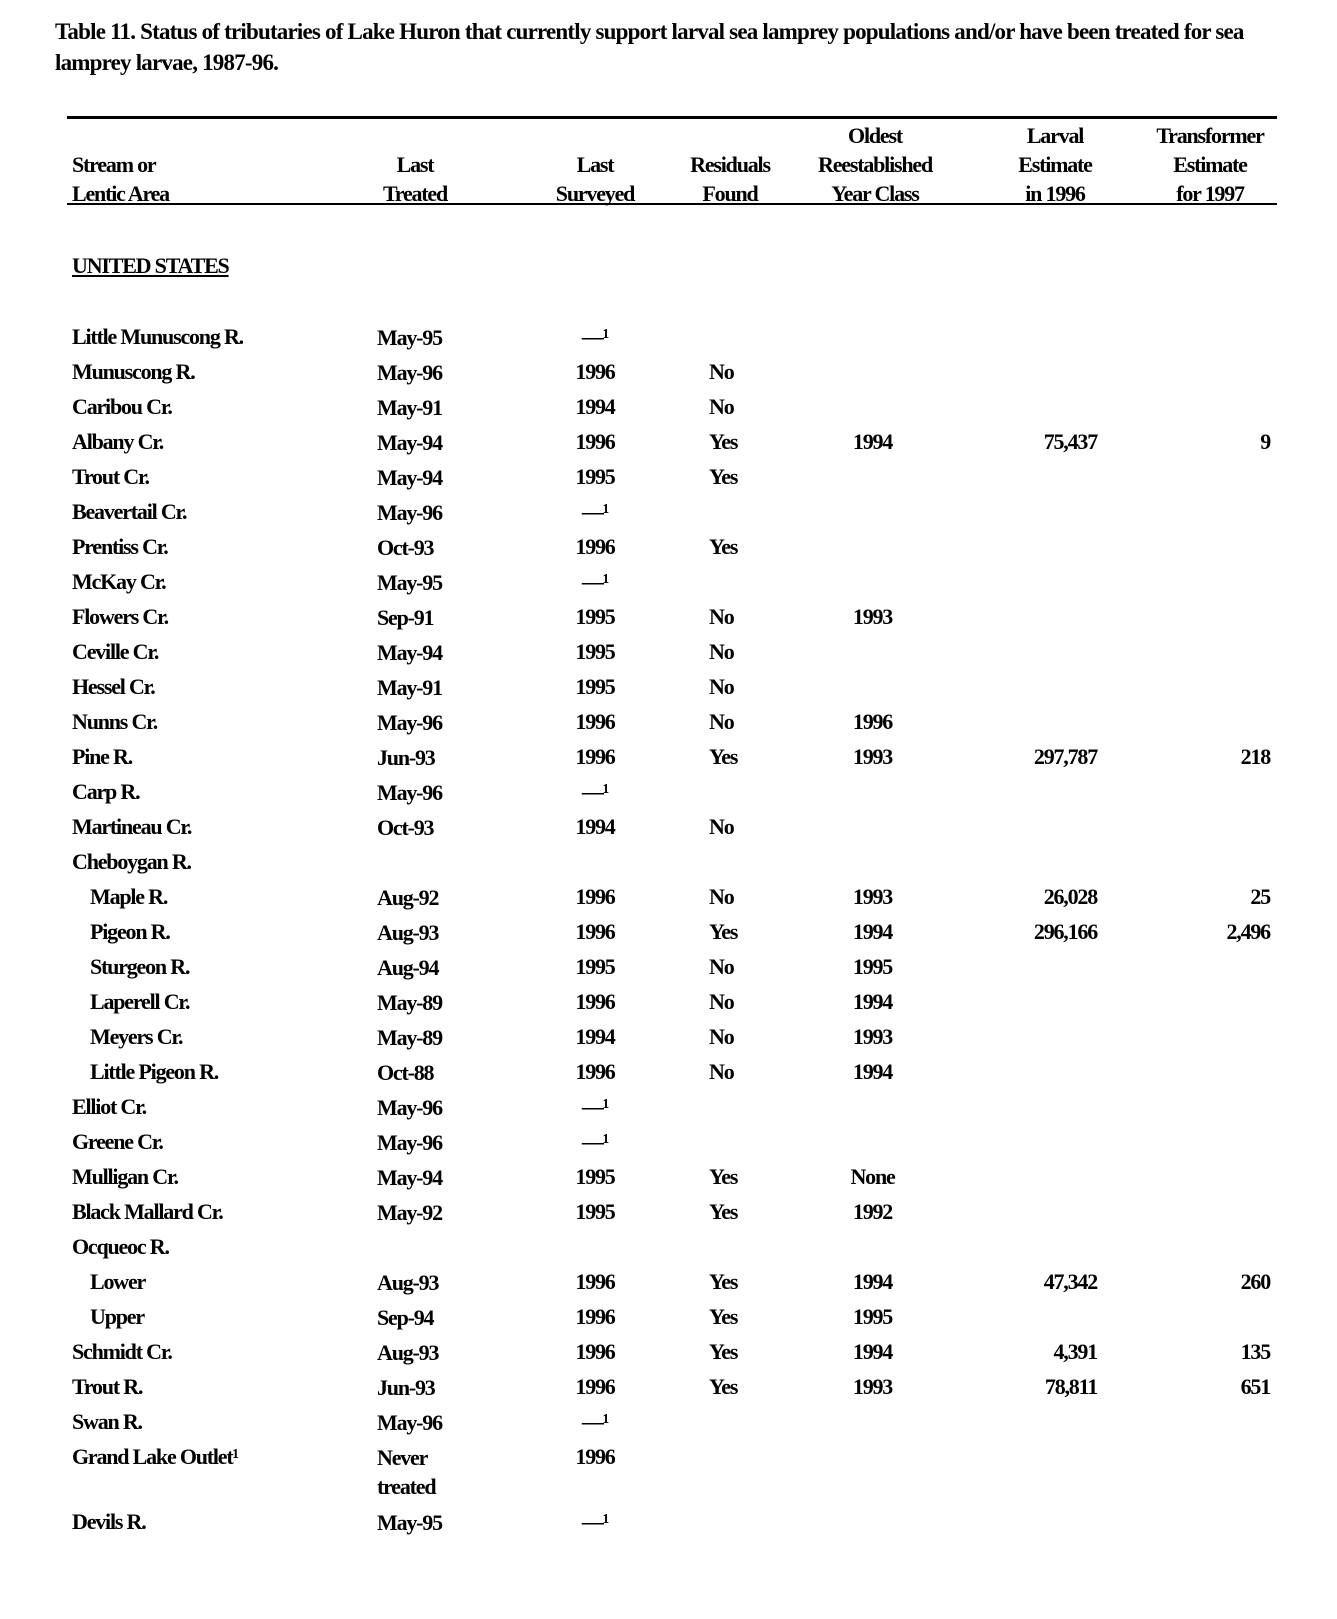 Image resolution: width=1337 pixels, height=1619 pixels. I want to click on header-text: Transformer, so click(1210, 135).